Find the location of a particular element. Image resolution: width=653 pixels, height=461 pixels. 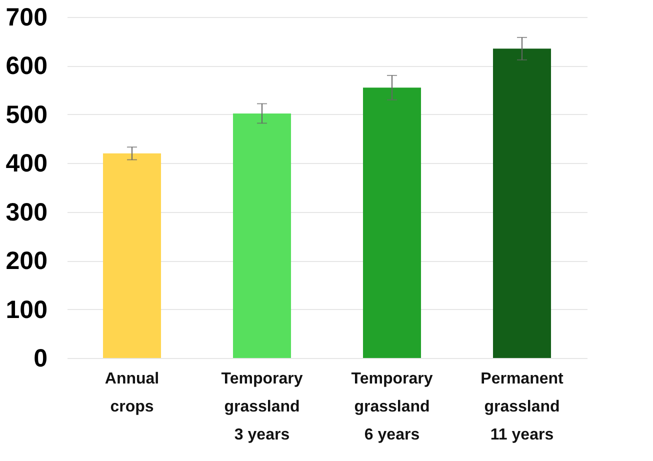

y-tick-label: 200 is located at coordinates (27, 261).